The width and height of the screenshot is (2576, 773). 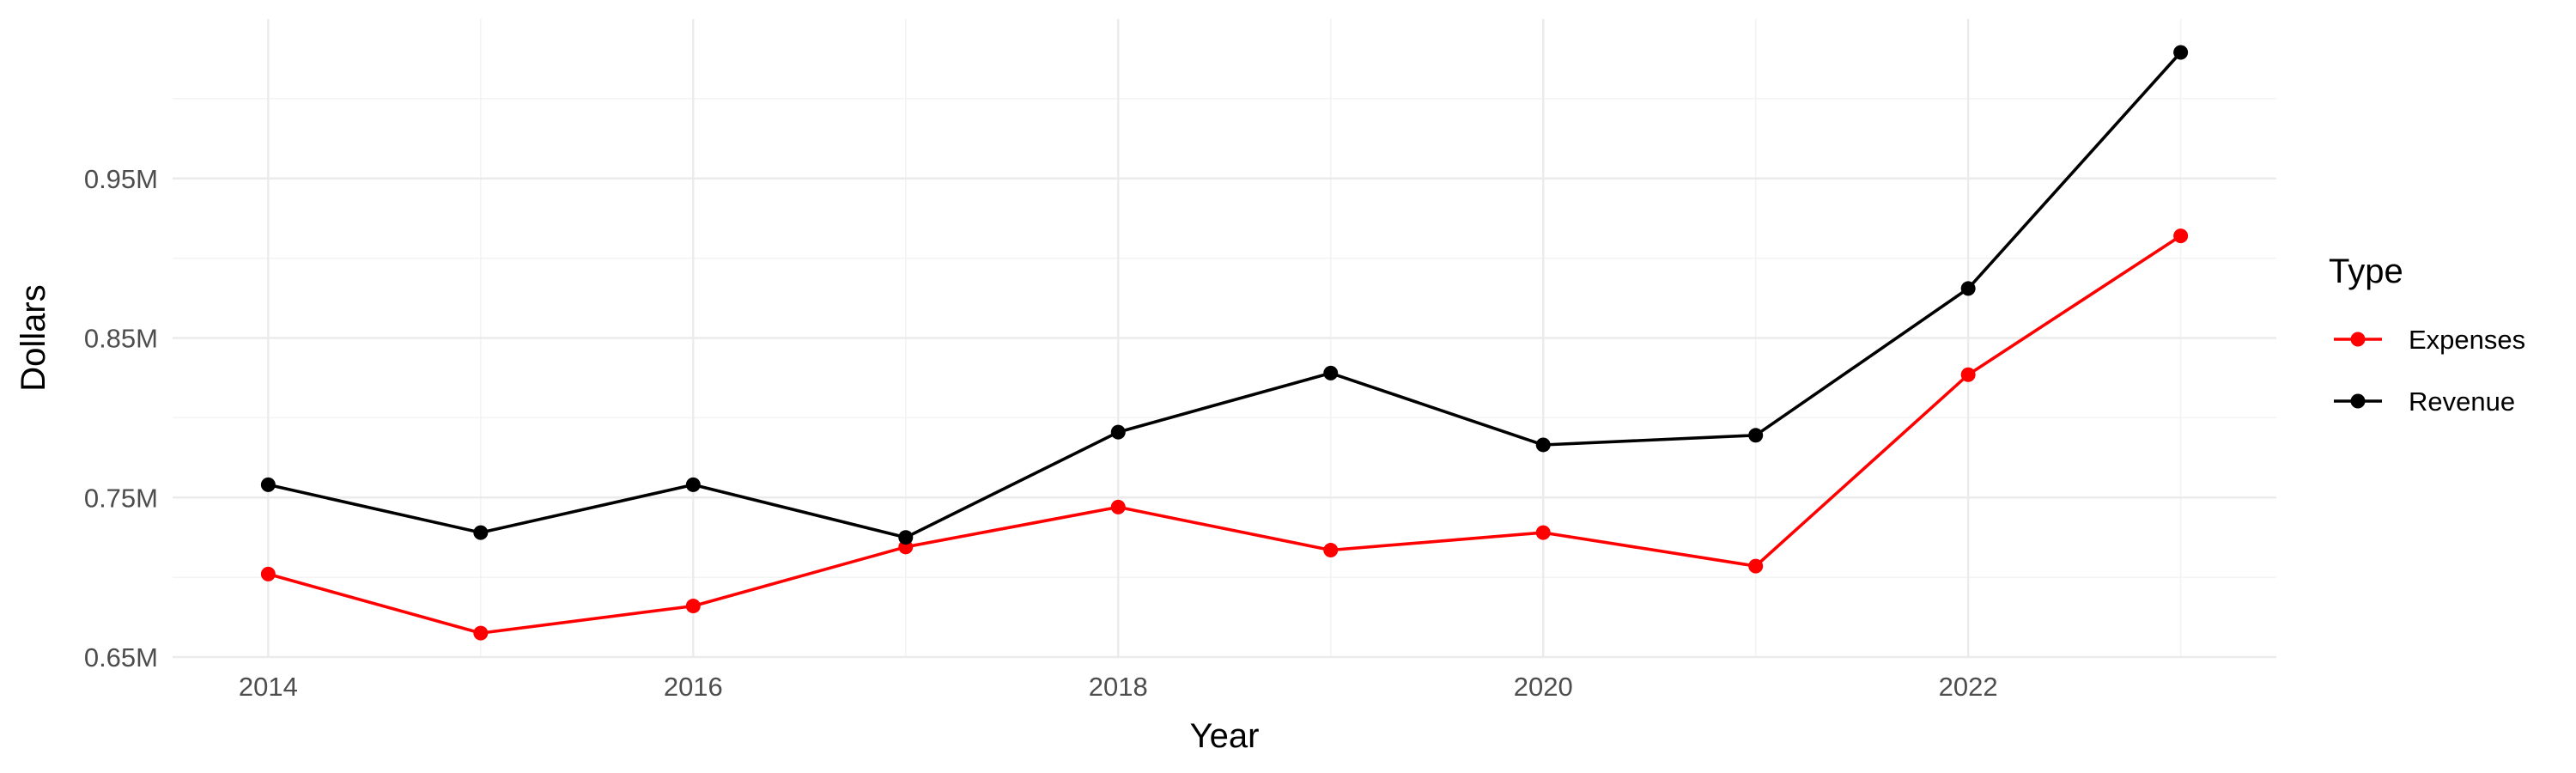 What do you see at coordinates (121, 498) in the screenshot?
I see `y-tick-label: 0.75M` at bounding box center [121, 498].